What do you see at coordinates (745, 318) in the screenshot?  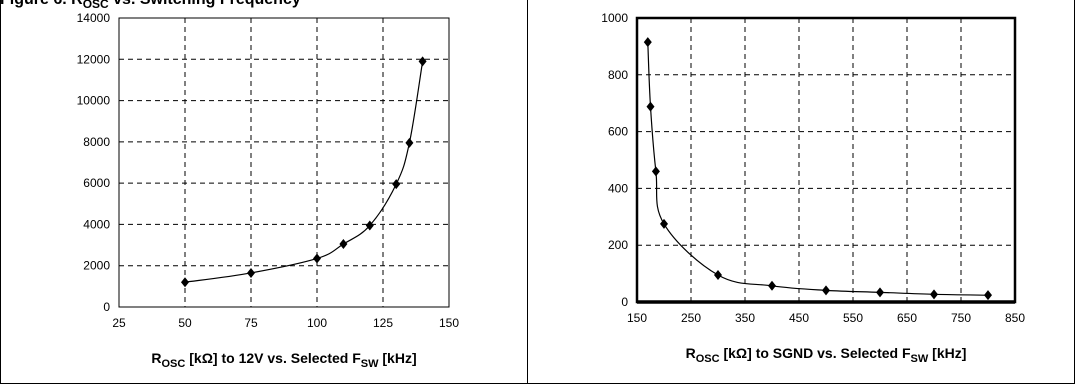 I see `x-tick-label: 350` at bounding box center [745, 318].